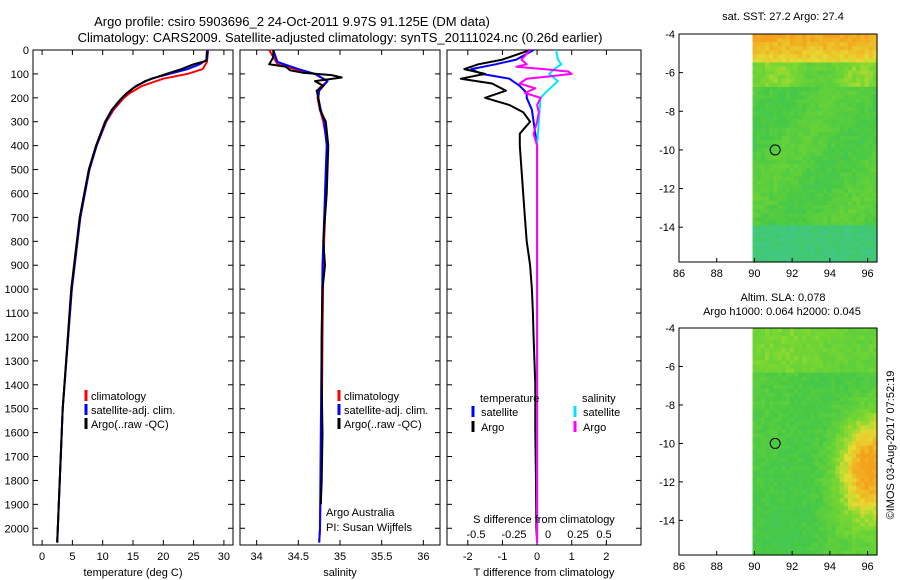  I want to click on difference-xtick-label: 1, so click(572, 557).